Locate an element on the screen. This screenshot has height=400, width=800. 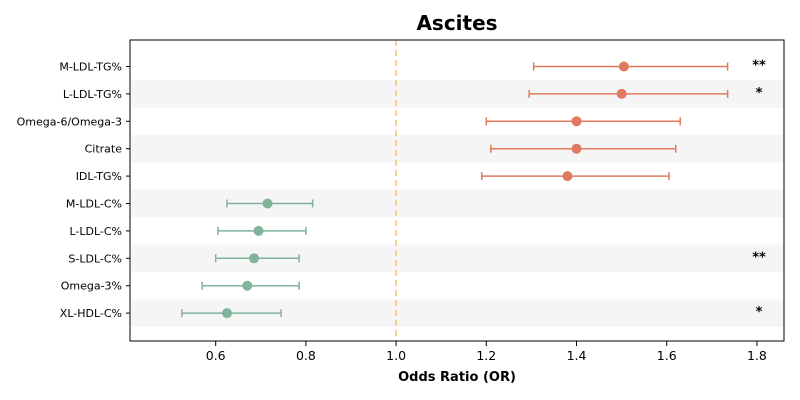
significance-markers: ****** is located at coordinates (759, 190).